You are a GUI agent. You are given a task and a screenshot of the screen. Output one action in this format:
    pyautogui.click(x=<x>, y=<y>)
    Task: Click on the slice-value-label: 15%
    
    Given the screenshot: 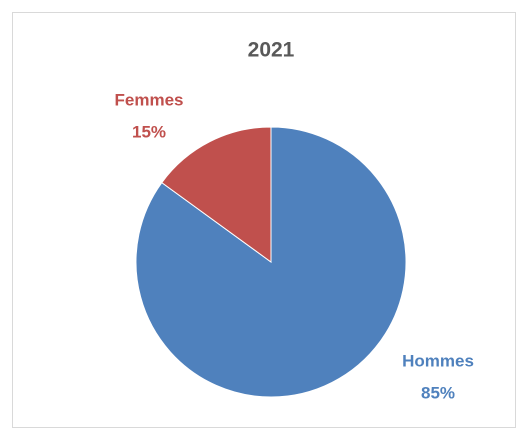 What is the action you would take?
    pyautogui.click(x=149, y=131)
    